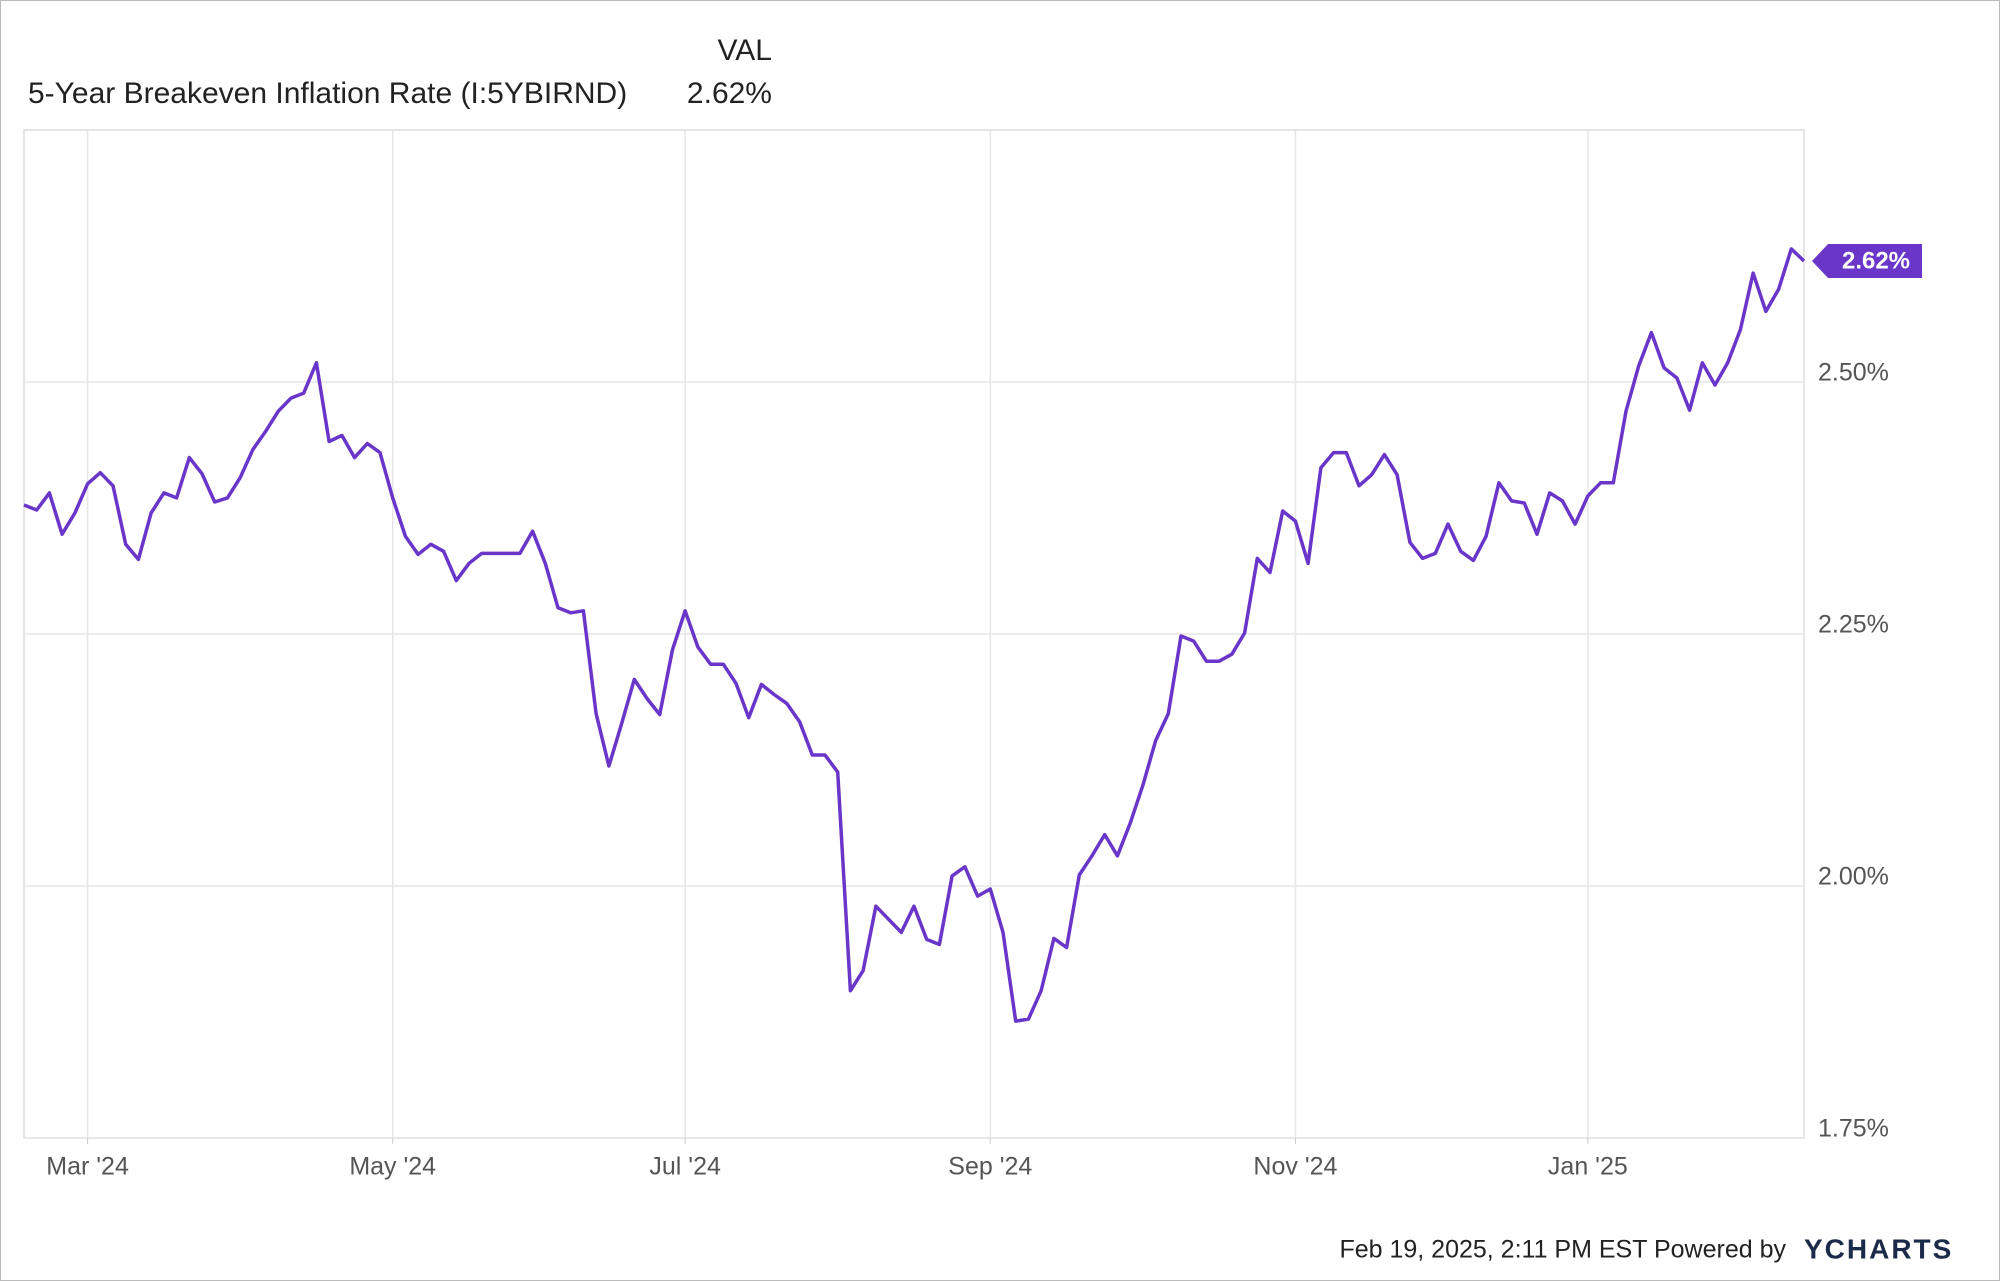  Describe the element at coordinates (1853, 373) in the screenshot. I see `y-tick-label: 2.50%` at that location.